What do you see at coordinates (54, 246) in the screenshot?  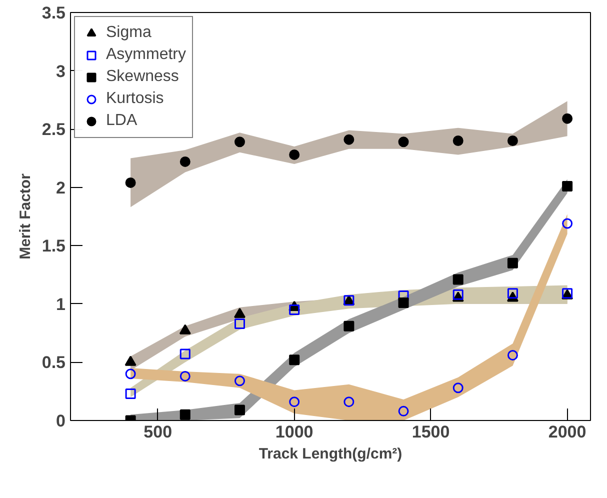 I see `y-tick-label: 1.5` at bounding box center [54, 246].